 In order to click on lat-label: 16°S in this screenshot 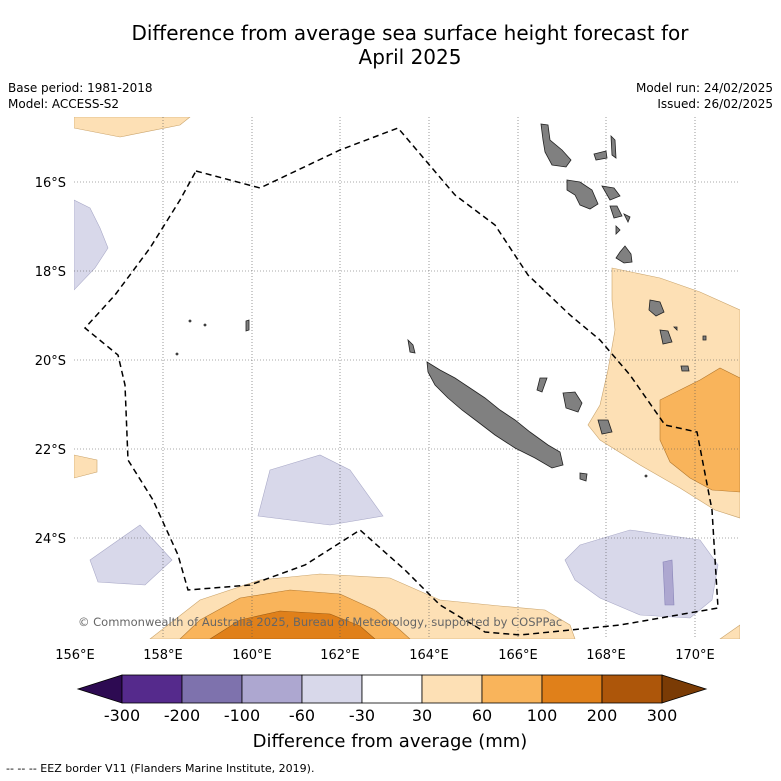, I will do `click(50, 183)`.